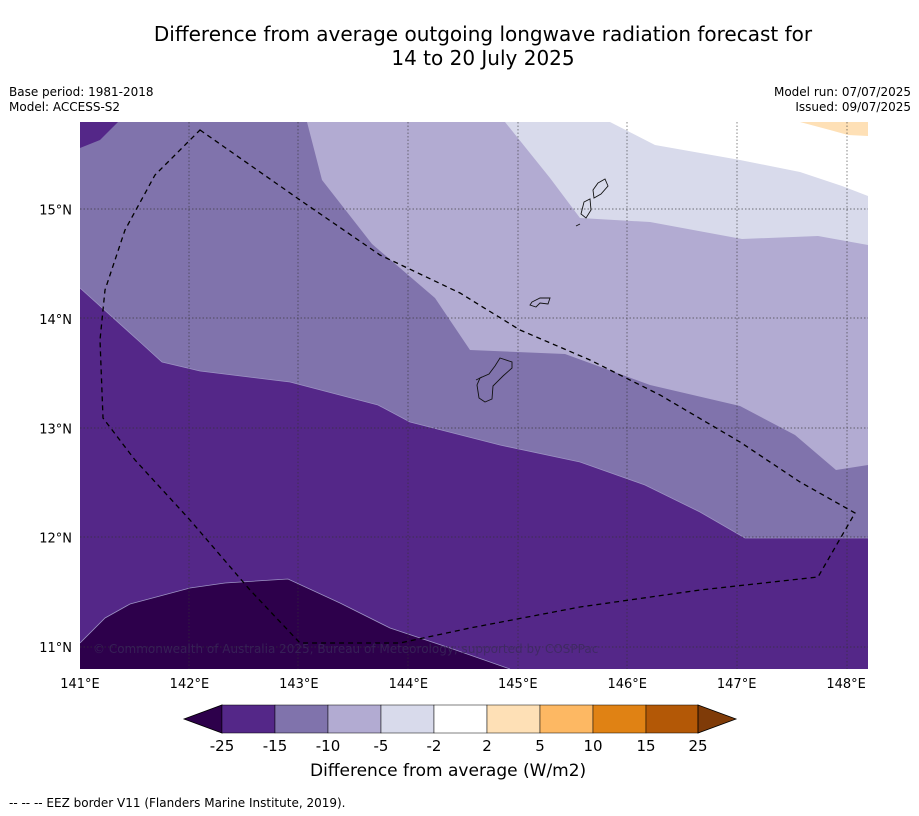  I want to click on colorbar-ticks: -25 -15 -10 -5 -2 2 5 10 15 25, so click(459, 746).